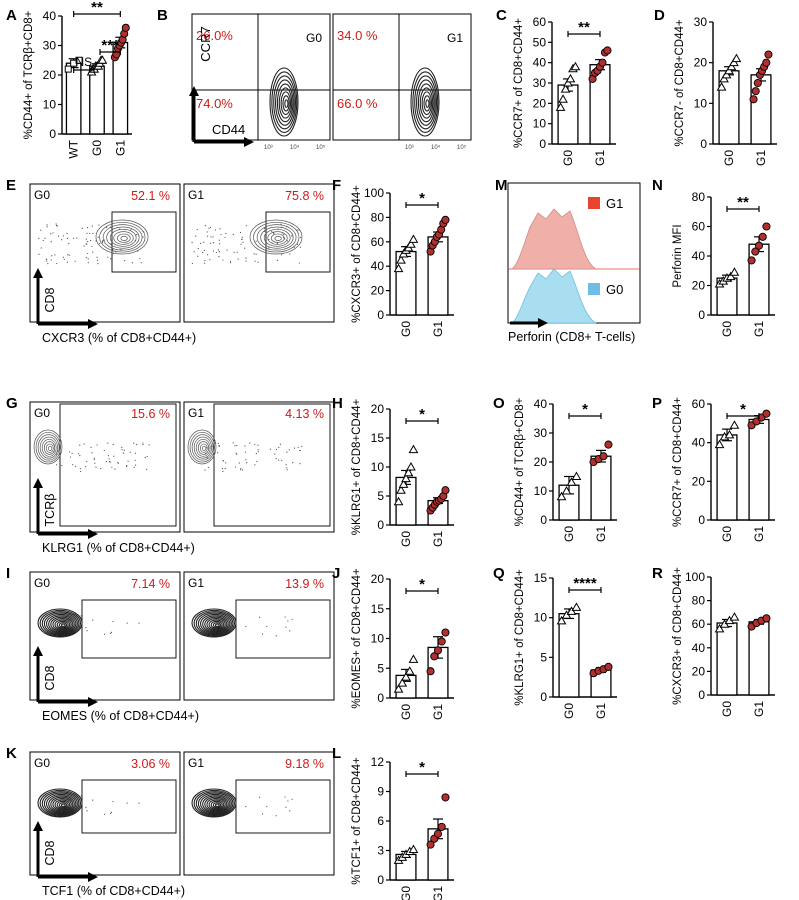 The image size is (799, 900). I want to click on axis-tick-tiny: 10⁴, so click(436, 147).